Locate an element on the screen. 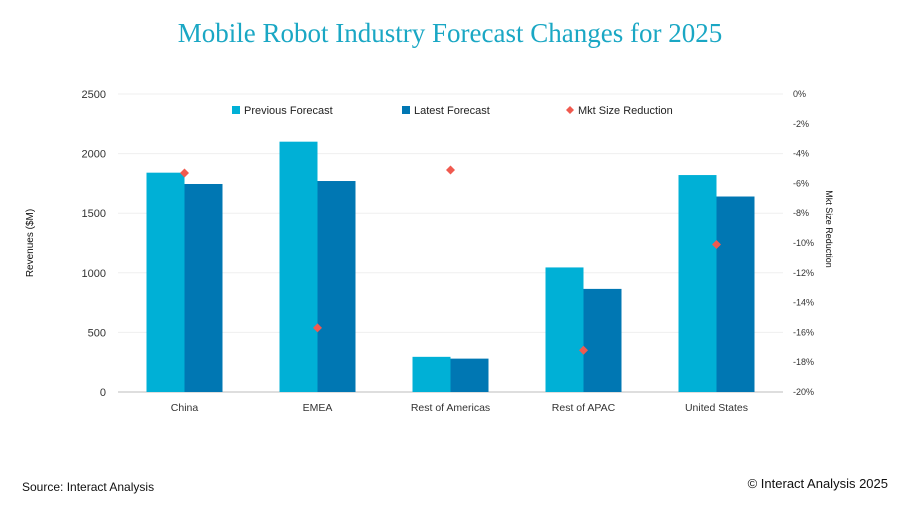 The height and width of the screenshot is (506, 900). legend-swatch-latest-forecast is located at coordinates (406, 110).